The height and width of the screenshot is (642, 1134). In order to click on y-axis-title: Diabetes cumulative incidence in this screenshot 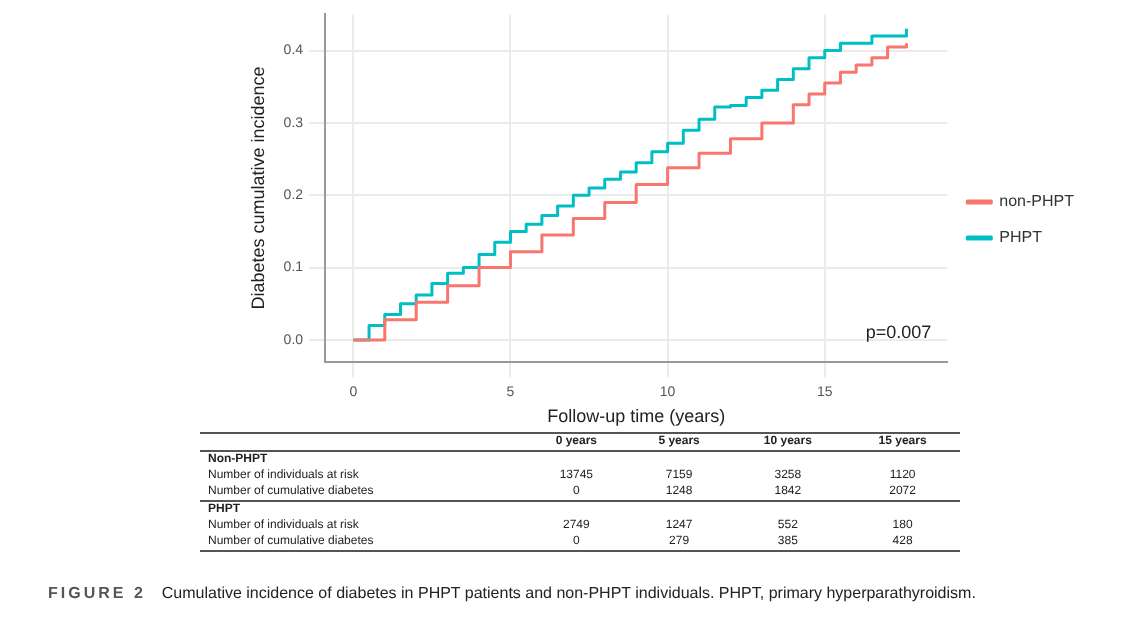, I will do `click(257, 188)`.